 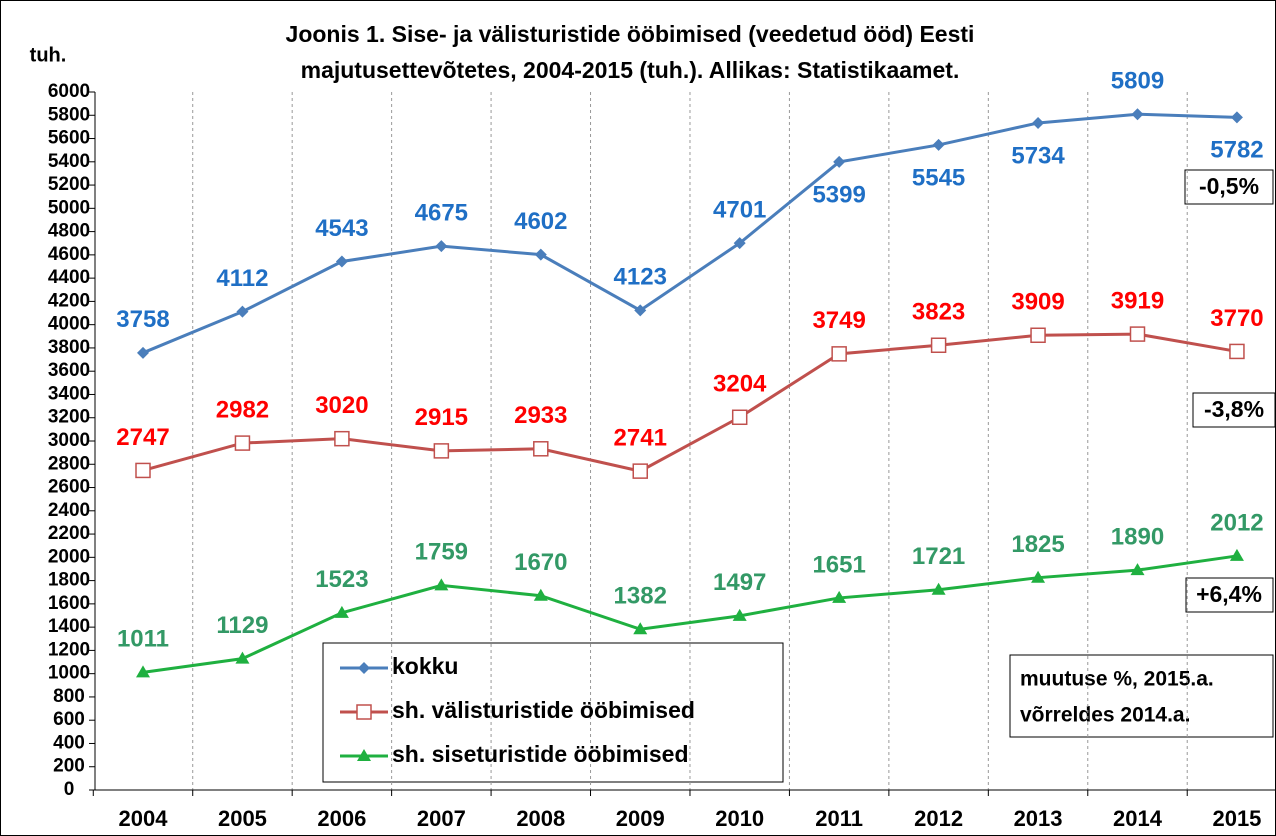 I want to click on y-tick-label: 5800, so click(x=69, y=114).